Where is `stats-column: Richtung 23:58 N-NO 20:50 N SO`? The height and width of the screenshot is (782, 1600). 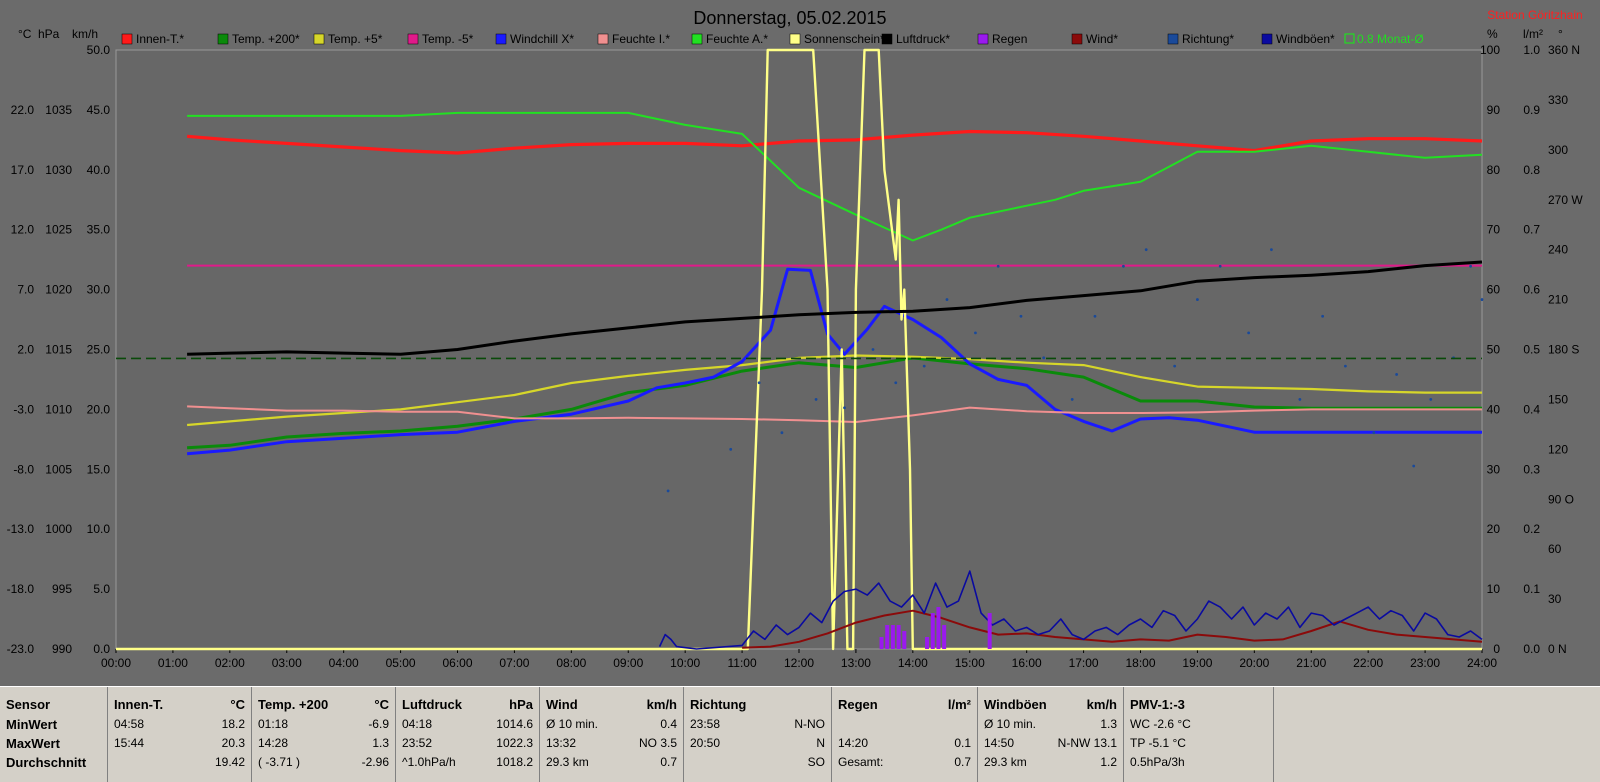
stats-column: Richtung 23:58 N-NO 20:50 N SO is located at coordinates (758, 734).